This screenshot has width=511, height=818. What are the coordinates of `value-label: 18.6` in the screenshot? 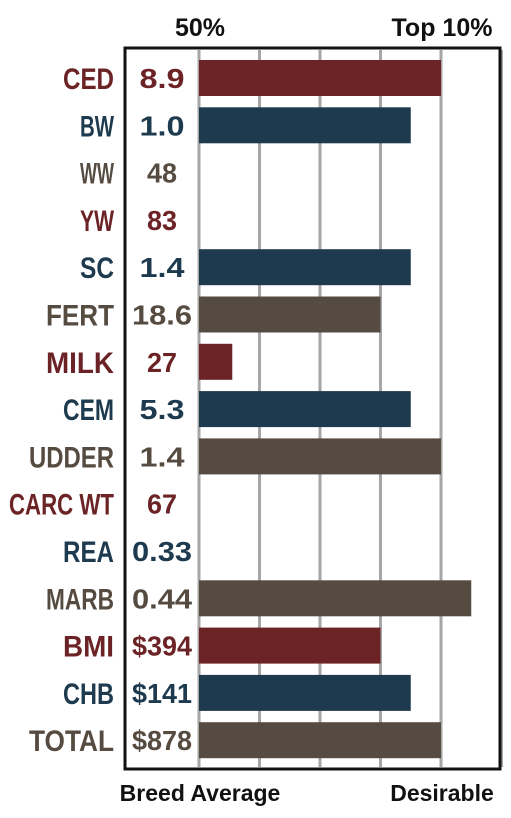 It's located at (162, 315).